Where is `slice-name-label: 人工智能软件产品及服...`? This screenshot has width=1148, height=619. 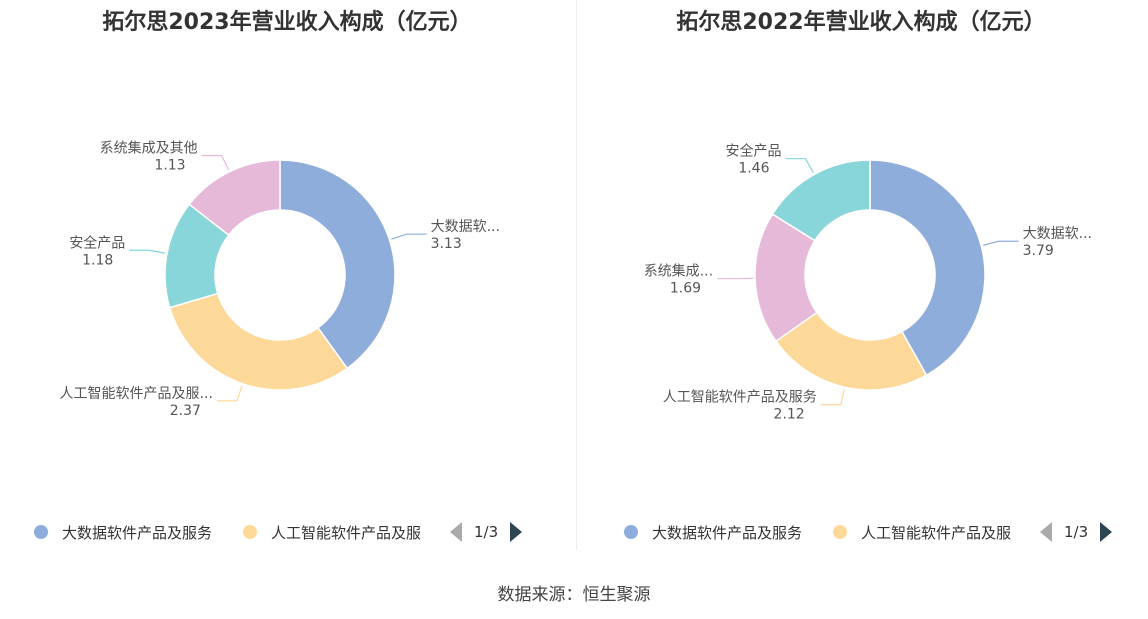 slice-name-label: 人工智能软件产品及服... is located at coordinates (136, 394).